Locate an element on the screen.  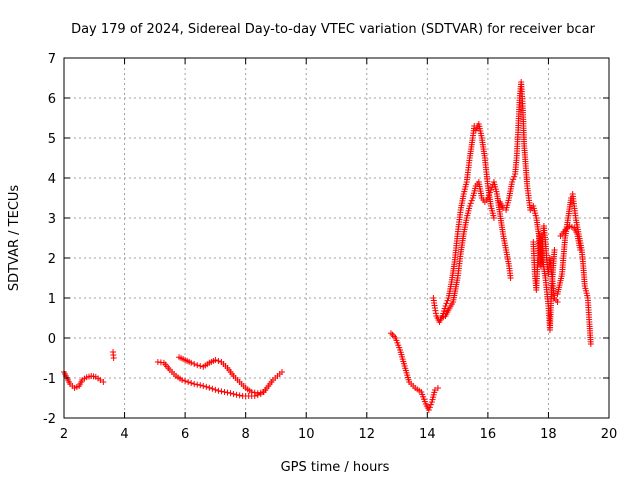
y-tick-label: 1 is located at coordinates (52, 299).